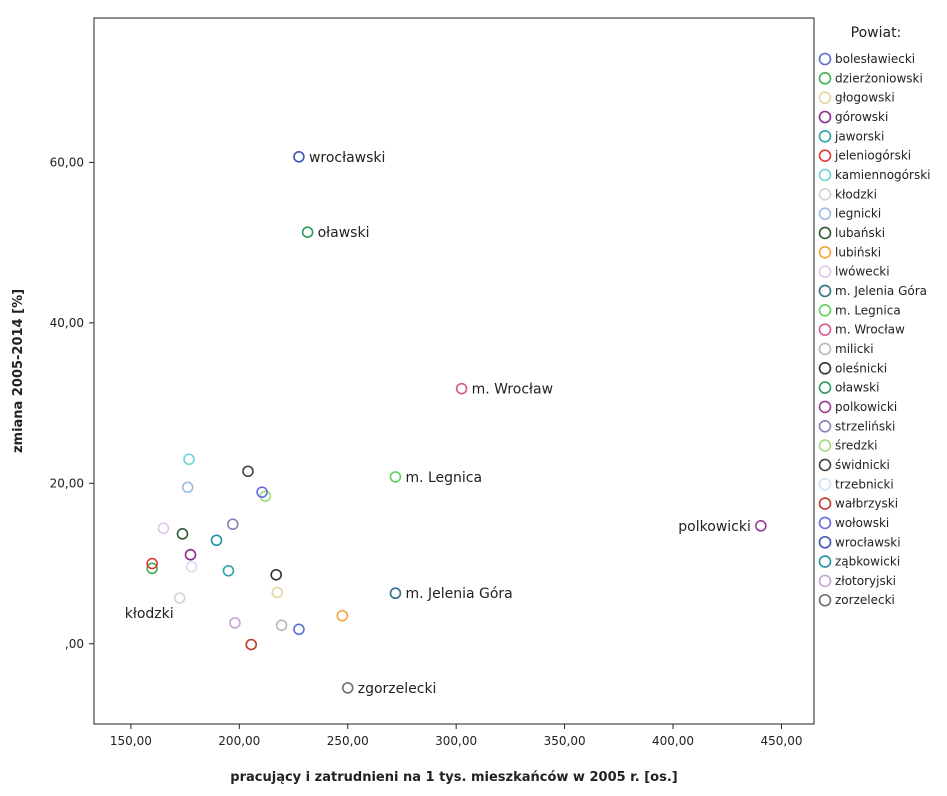  I want to click on legend-label: polkowicki, so click(866, 407).